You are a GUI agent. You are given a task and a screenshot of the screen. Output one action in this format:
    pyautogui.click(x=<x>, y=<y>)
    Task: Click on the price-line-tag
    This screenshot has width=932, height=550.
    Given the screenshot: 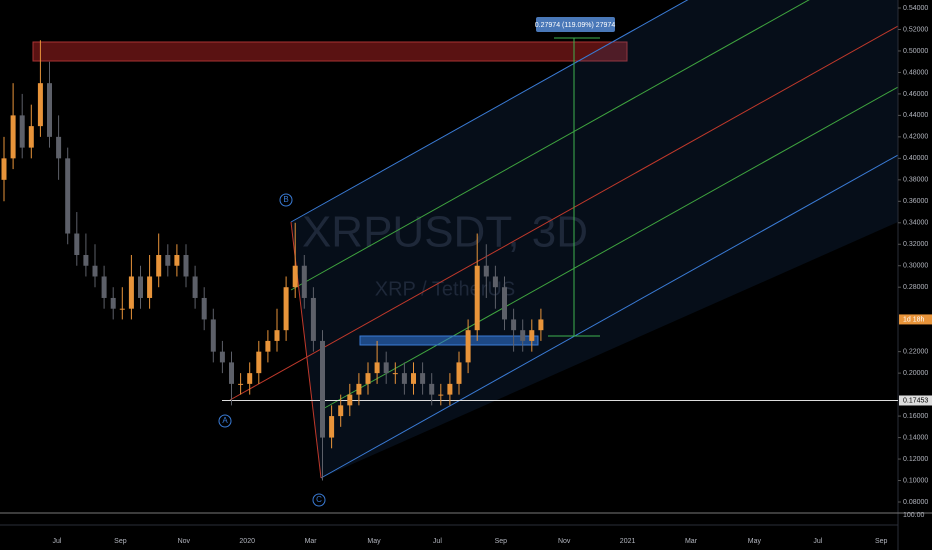 What is the action you would take?
    pyautogui.click(x=915, y=400)
    